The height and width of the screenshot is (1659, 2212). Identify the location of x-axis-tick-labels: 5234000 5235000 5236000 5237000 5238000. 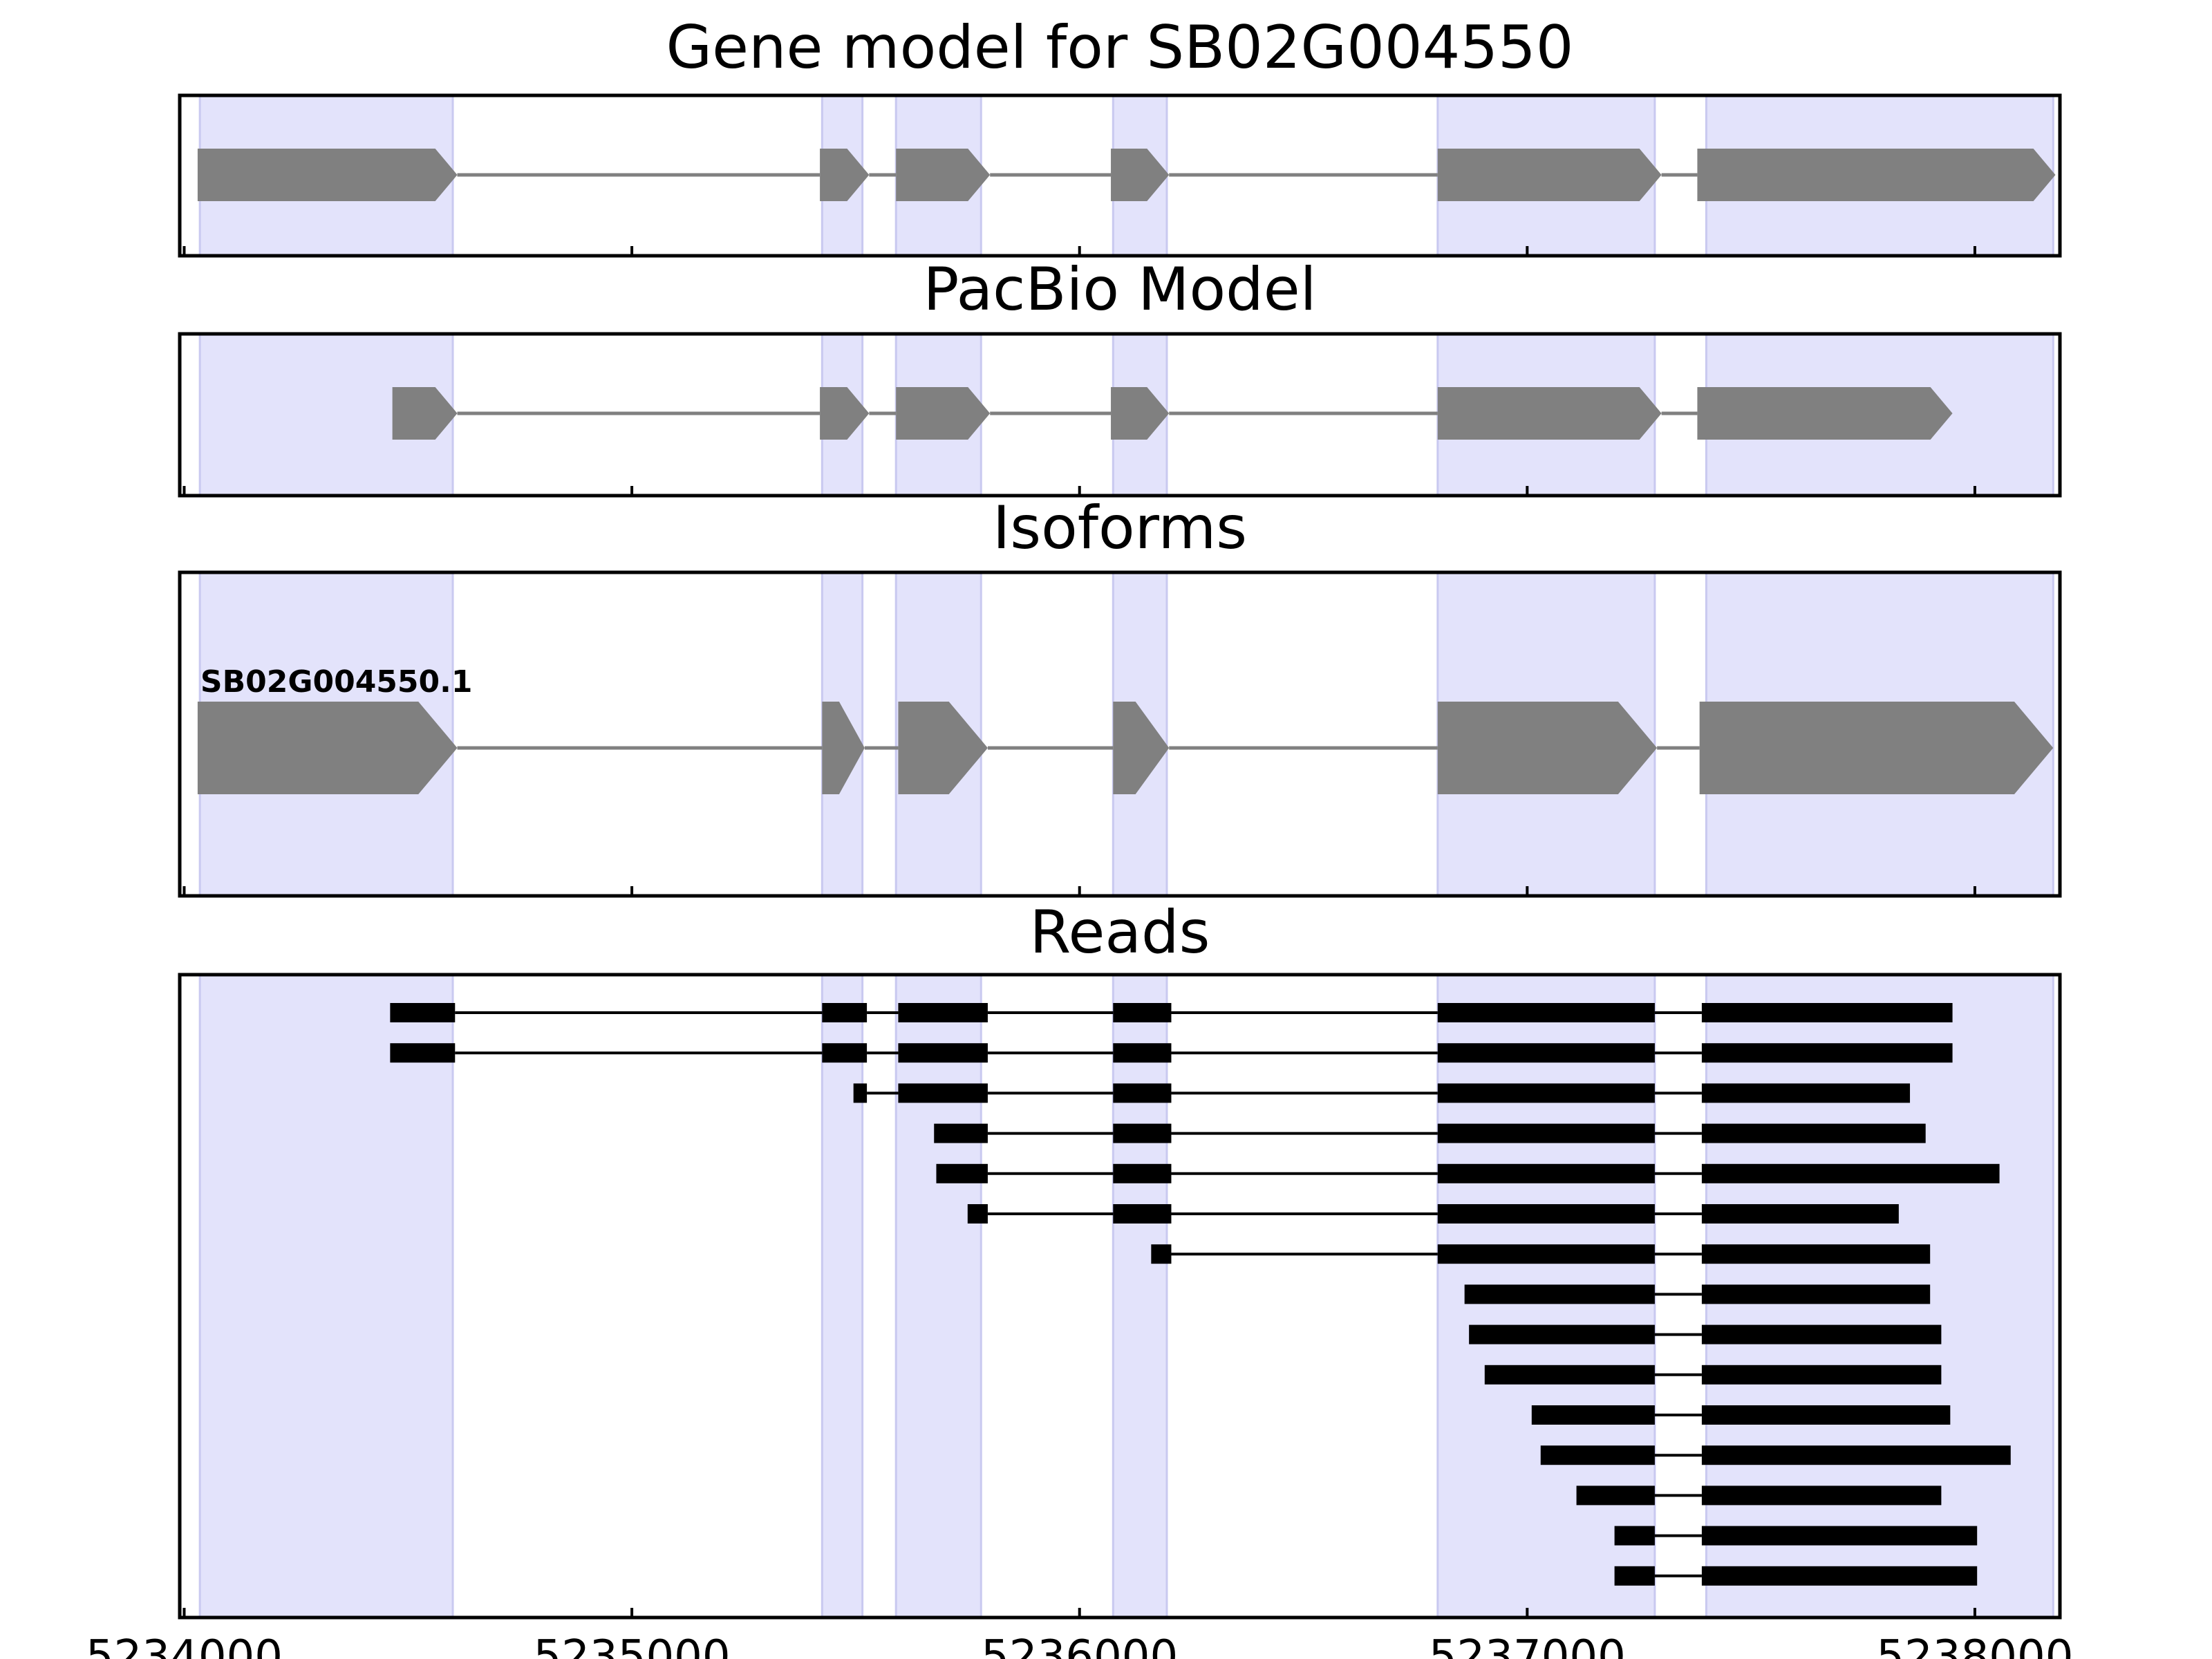
(1080, 1645).